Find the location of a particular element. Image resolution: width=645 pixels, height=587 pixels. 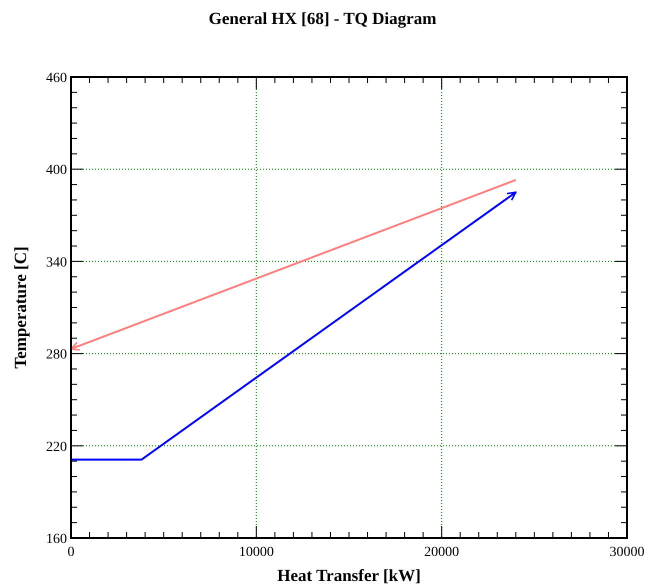

y-tick-label: 460 is located at coordinates (56, 78).